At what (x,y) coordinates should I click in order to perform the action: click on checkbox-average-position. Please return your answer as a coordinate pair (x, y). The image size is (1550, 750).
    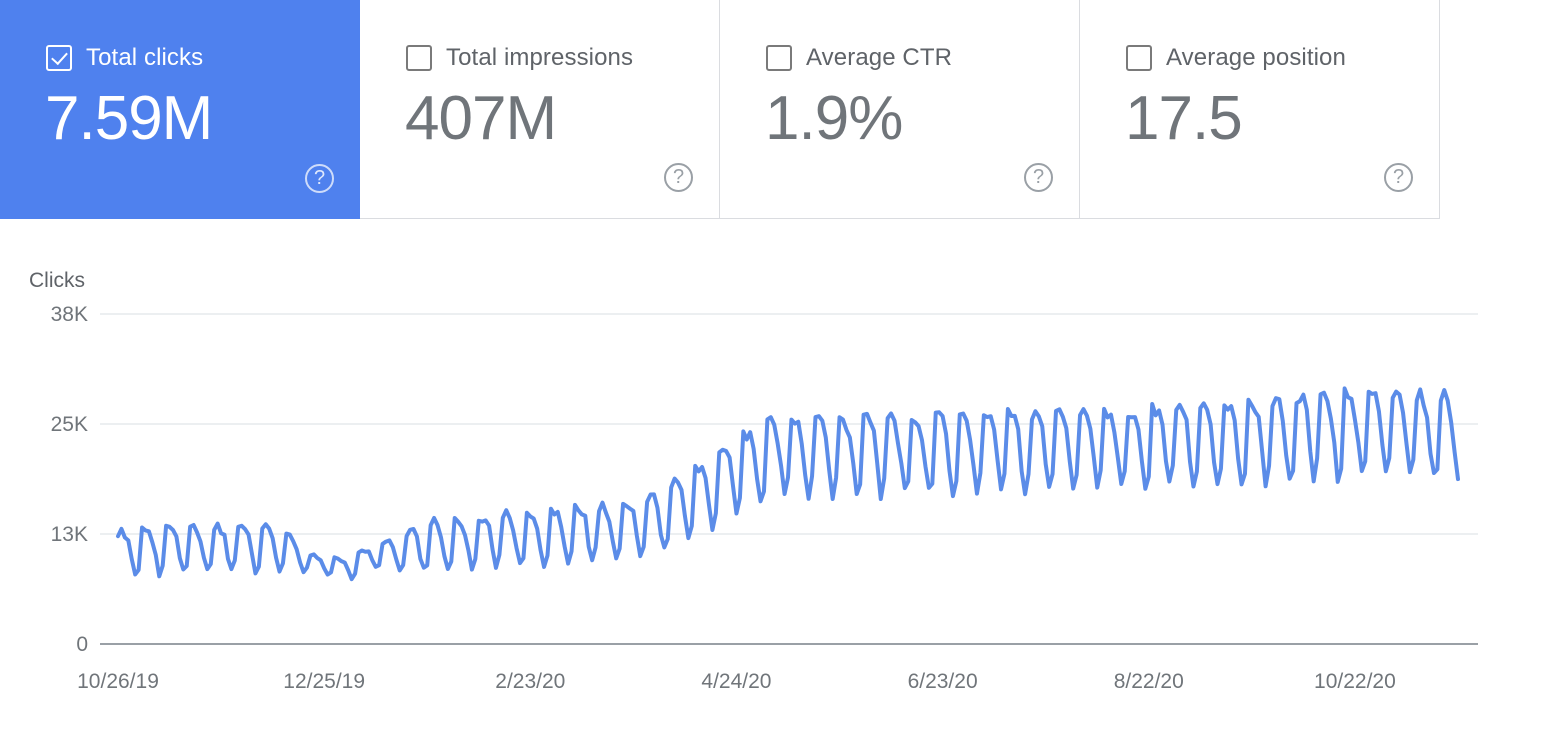
    Looking at the image, I should click on (1139, 58).